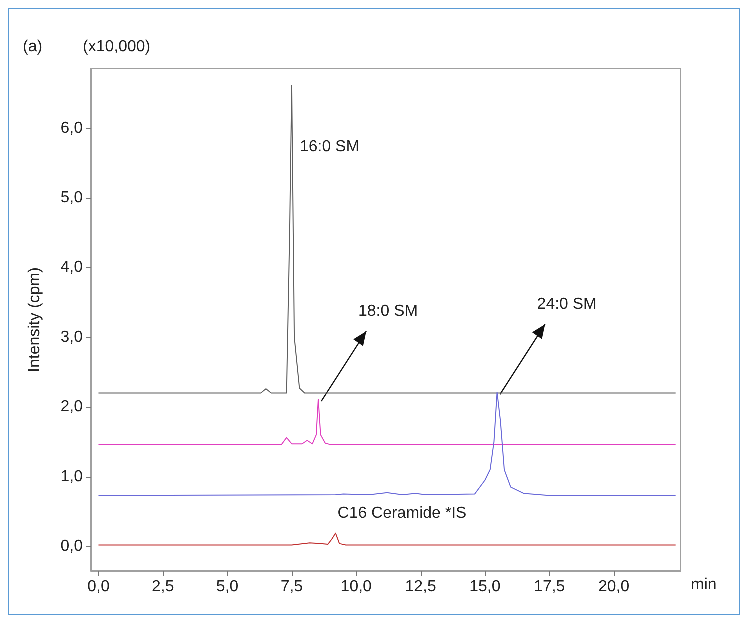 This screenshot has height=623, width=748. I want to click on x-tick-label: 2,5, so click(163, 587).